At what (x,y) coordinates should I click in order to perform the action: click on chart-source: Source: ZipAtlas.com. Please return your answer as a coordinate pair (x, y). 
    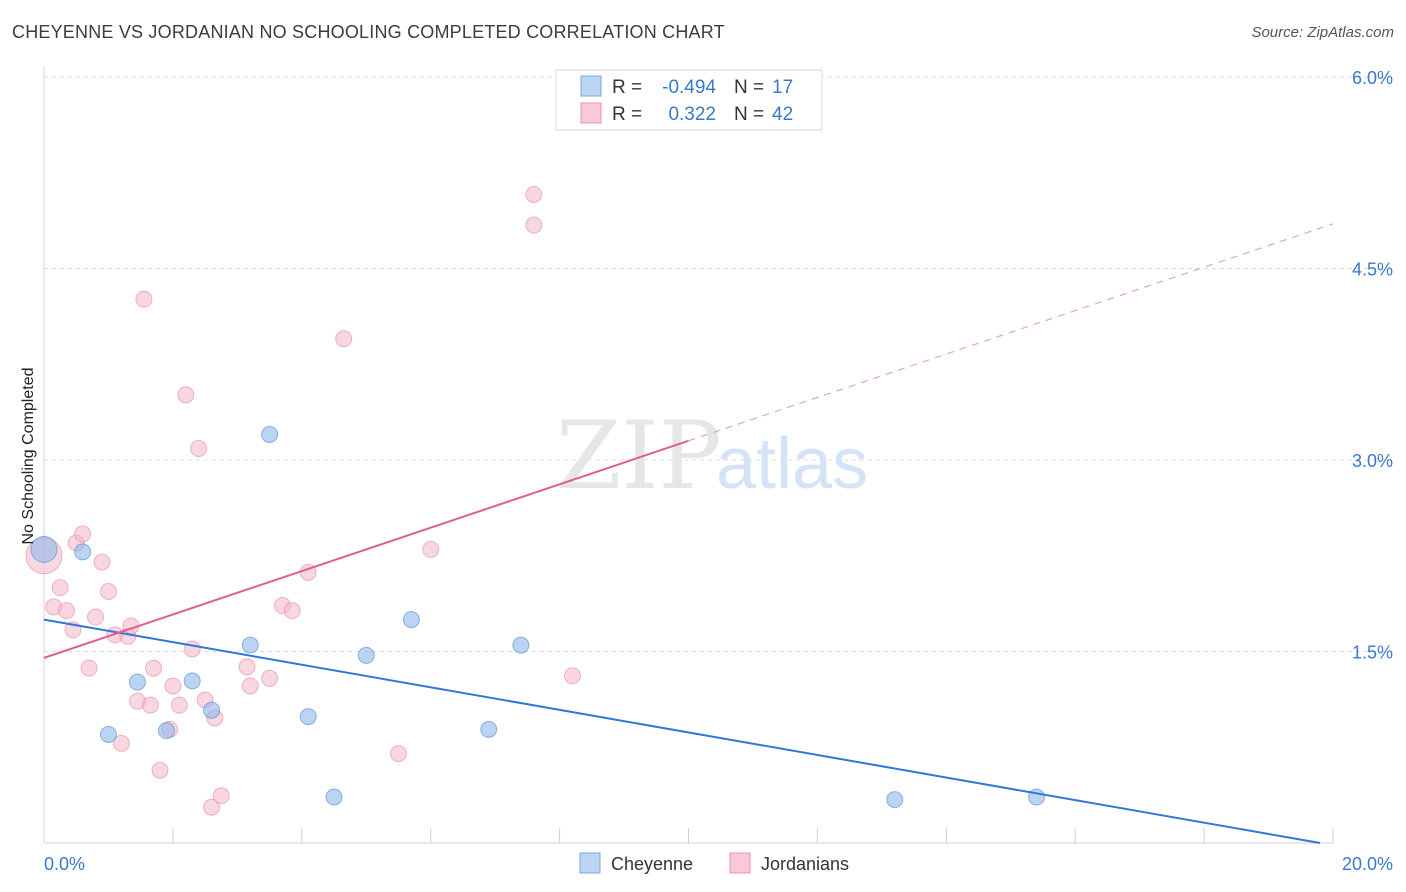
    Looking at the image, I should click on (1322, 32).